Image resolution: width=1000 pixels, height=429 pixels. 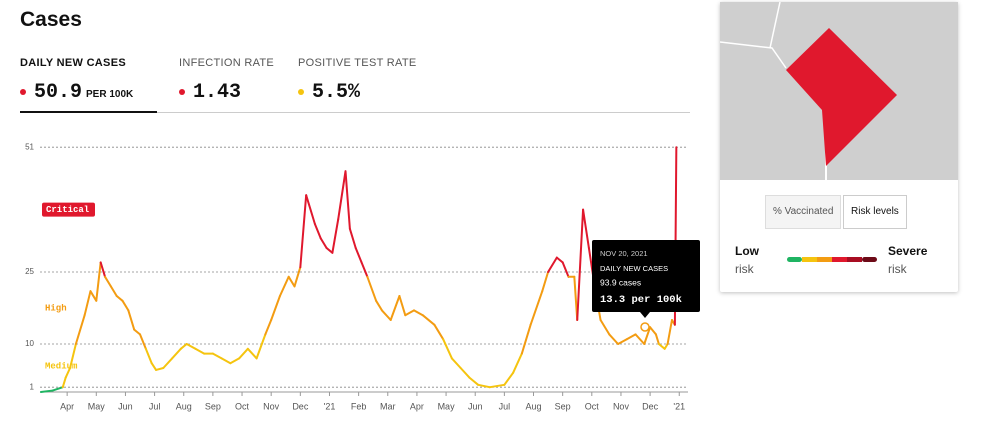 I want to click on metric-label: DAILY NEW CASES, so click(x=73, y=63).